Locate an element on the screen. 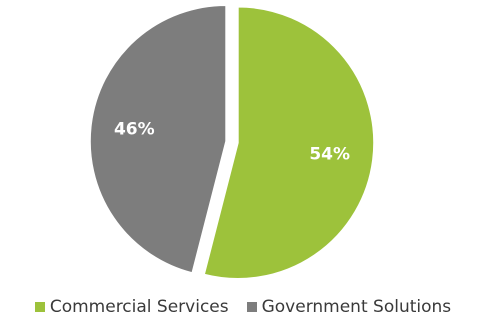 This screenshot has height=330, width=486. legend-label-commercial-services: Commercial Services is located at coordinates (139, 307).